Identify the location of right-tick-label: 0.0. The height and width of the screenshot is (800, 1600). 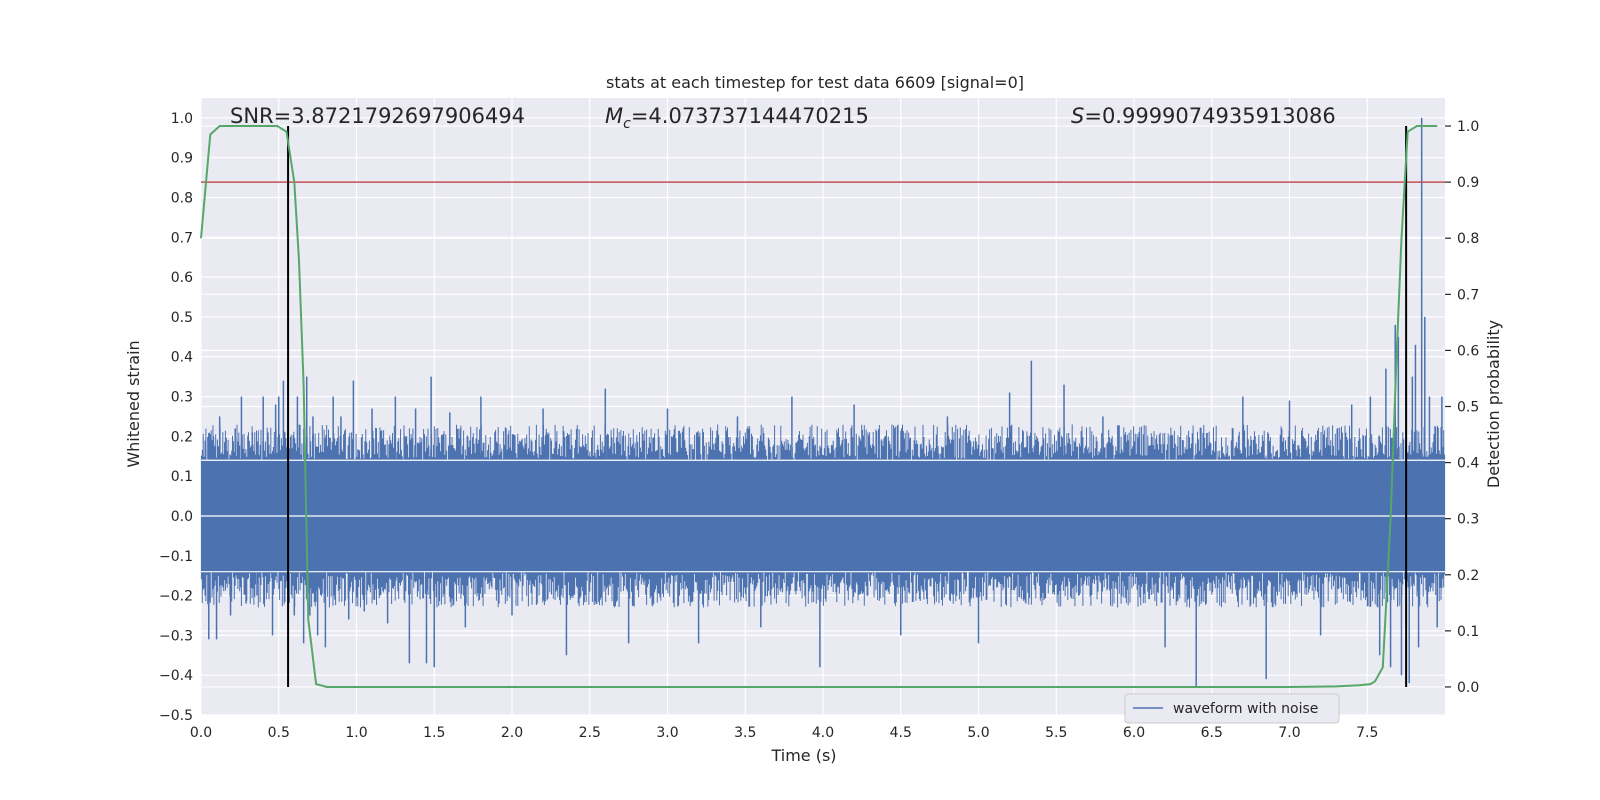
(1468, 688).